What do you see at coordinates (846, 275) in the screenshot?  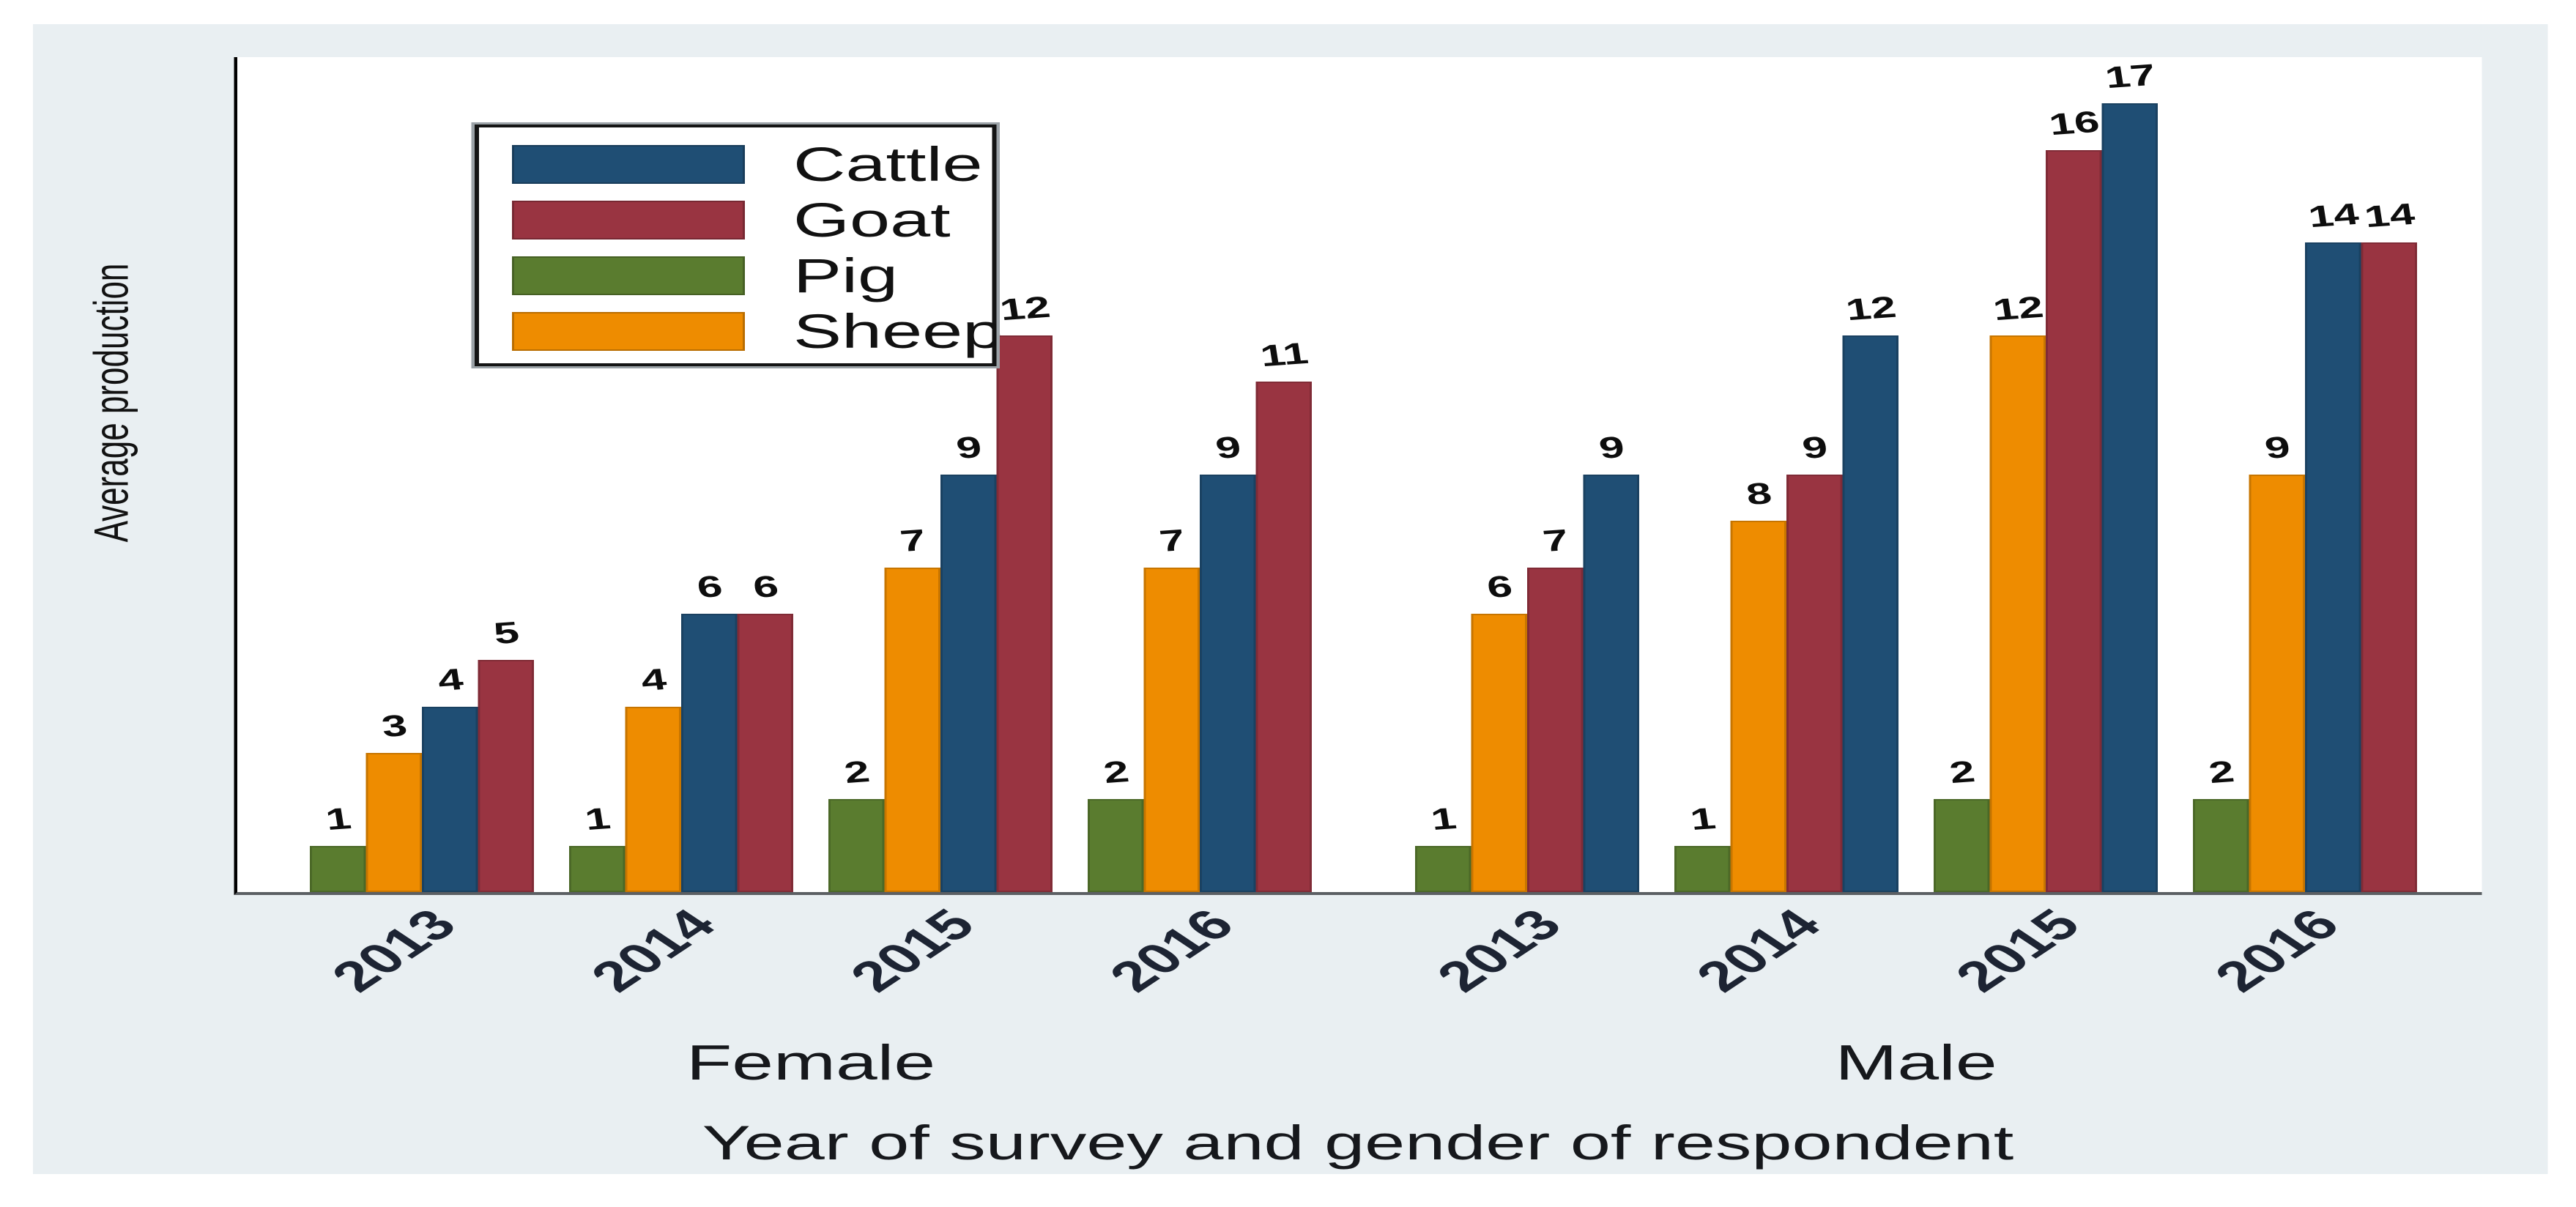 I see `legend-label: Pig` at bounding box center [846, 275].